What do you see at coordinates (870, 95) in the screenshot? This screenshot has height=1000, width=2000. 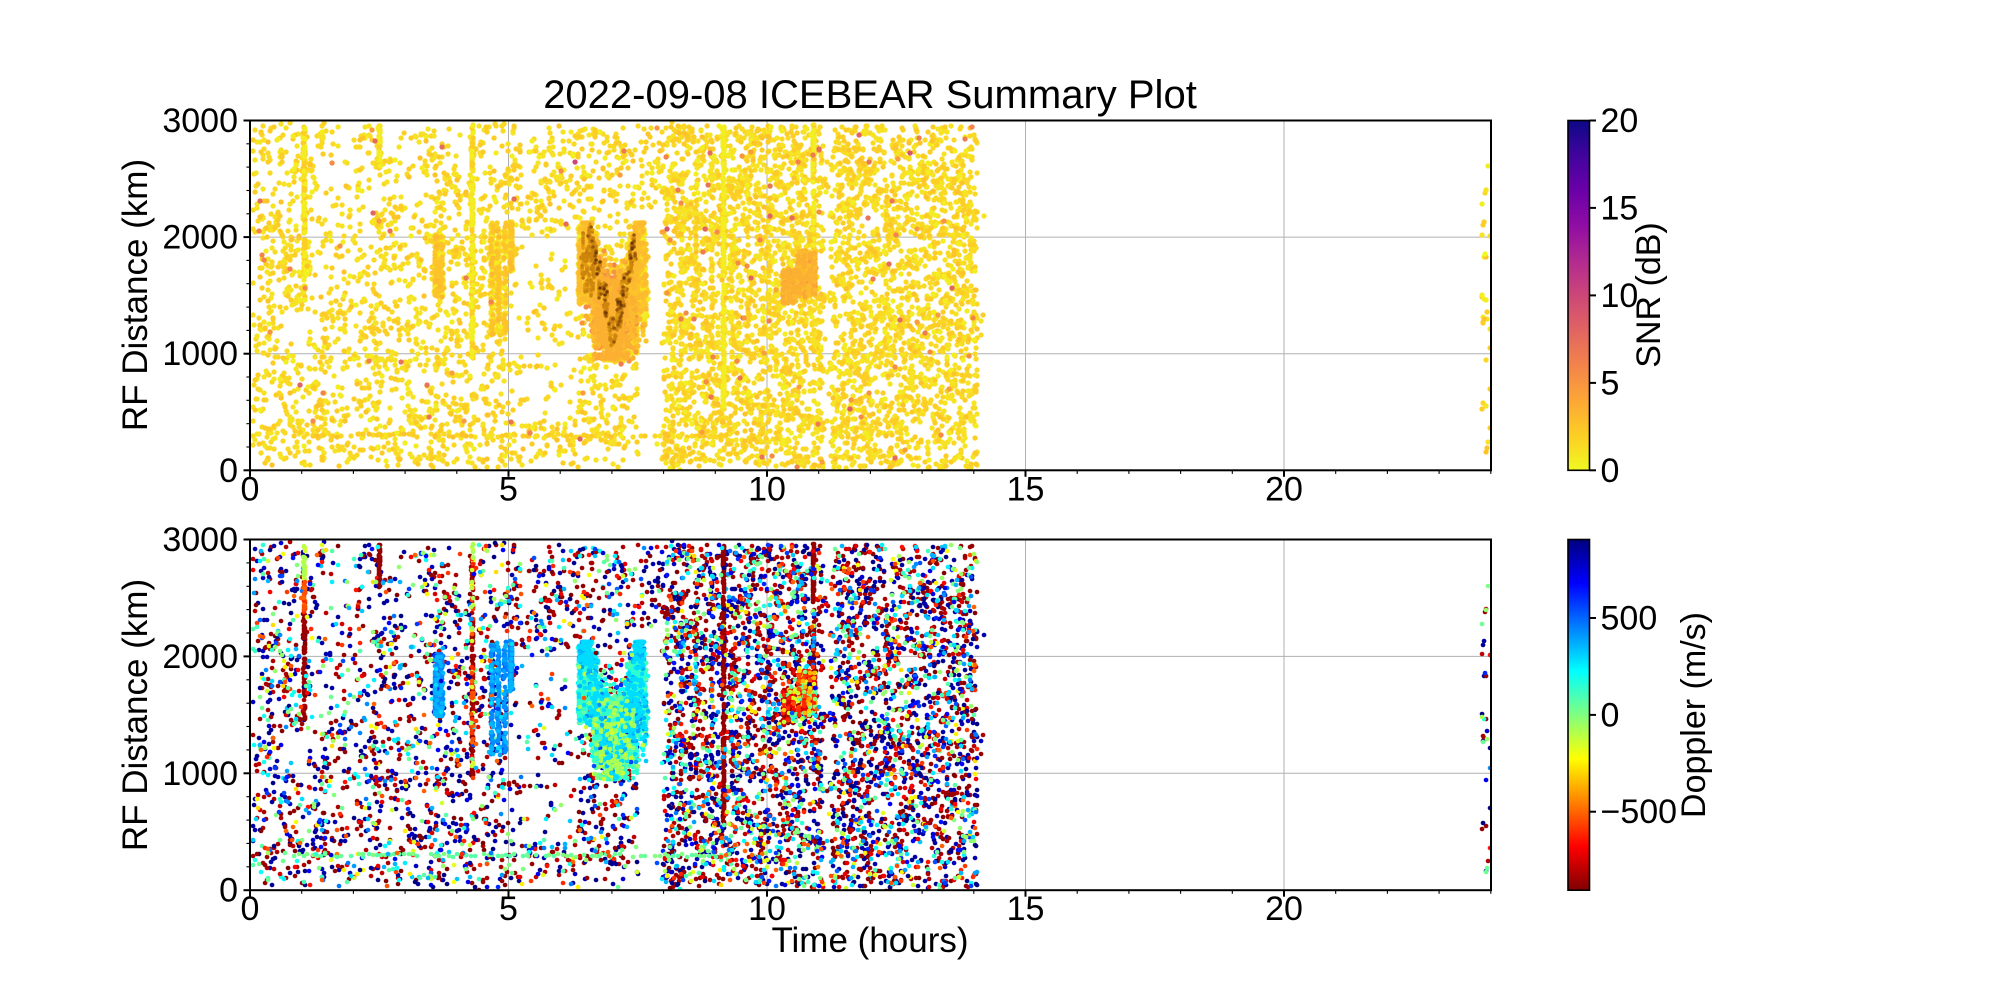 I see `svg-text:2022-09-08 ICEBEAR Summary Plo: 2022-09-08 ICEBEAR Summary Plot` at bounding box center [870, 95].